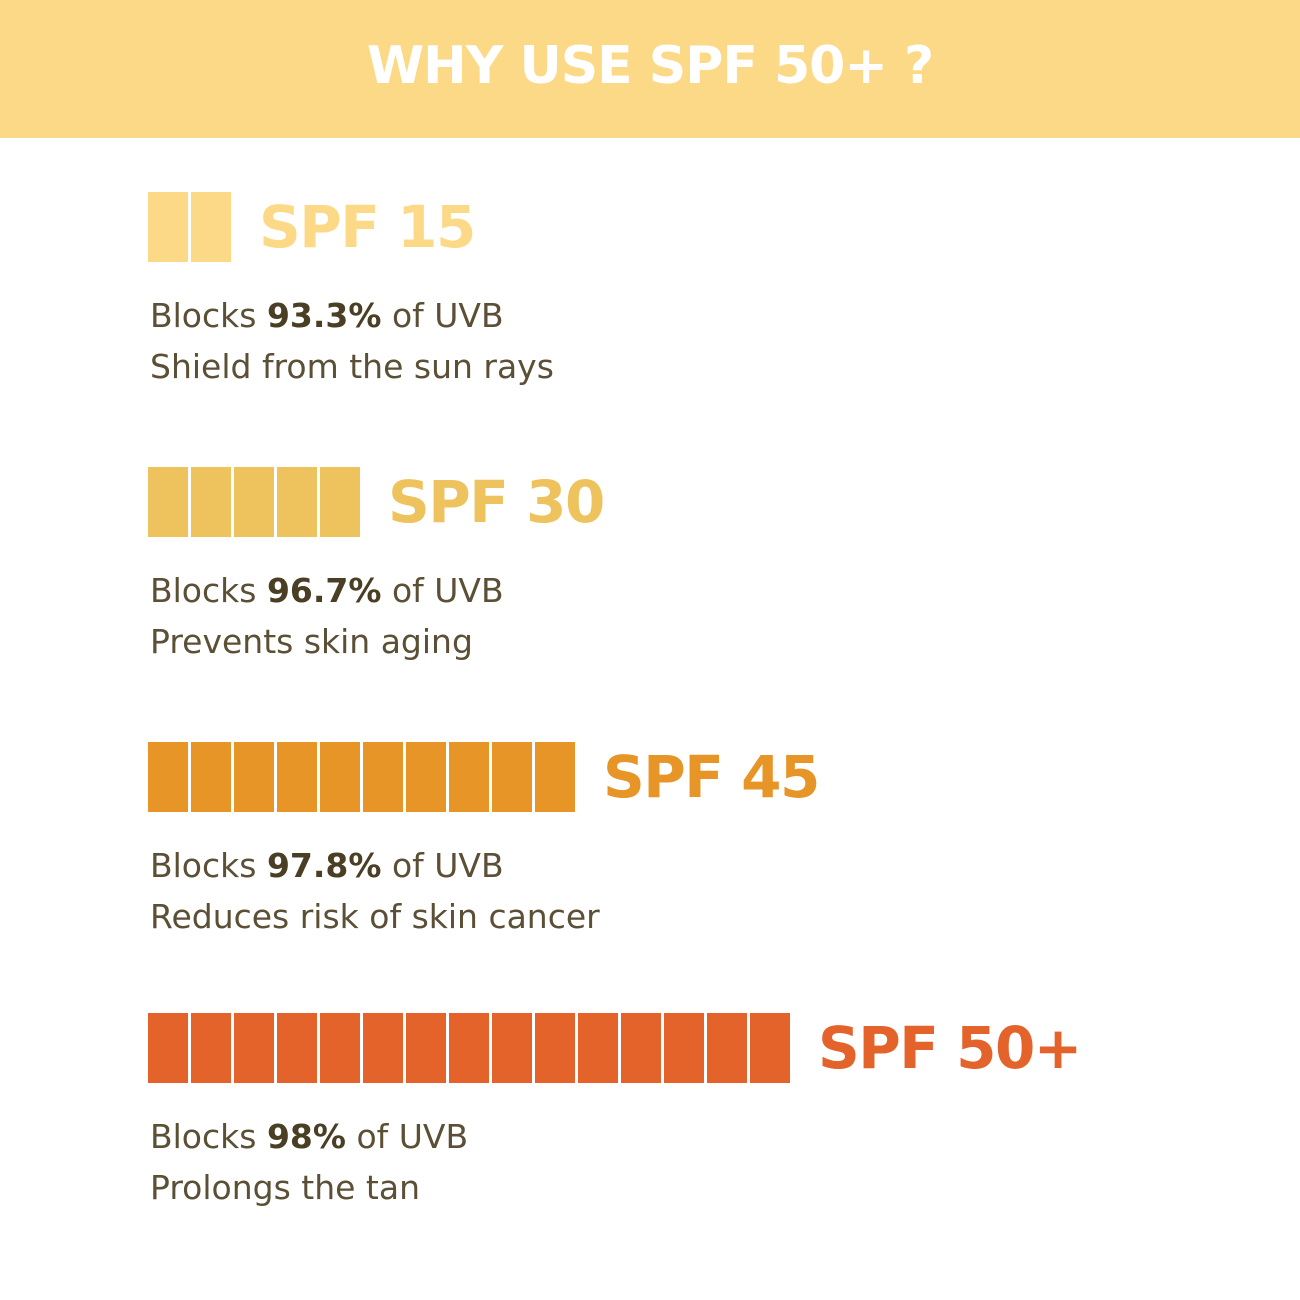 This screenshot has height=1300, width=1300. What do you see at coordinates (203, 590) in the screenshot?
I see `spf-30-blocks-prefix: Blocks` at bounding box center [203, 590].